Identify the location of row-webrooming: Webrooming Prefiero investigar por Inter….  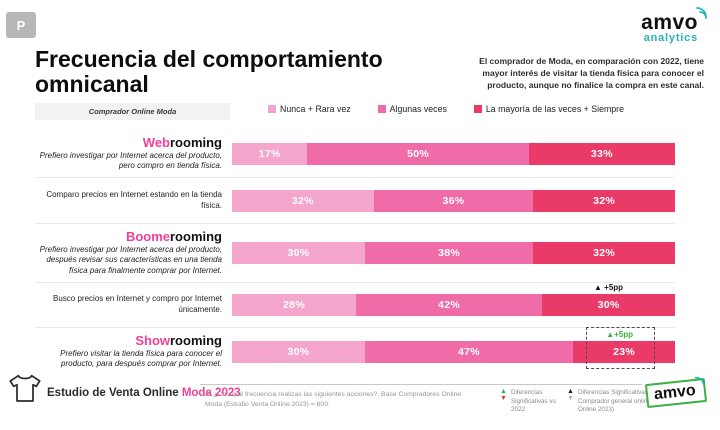
(355, 154).